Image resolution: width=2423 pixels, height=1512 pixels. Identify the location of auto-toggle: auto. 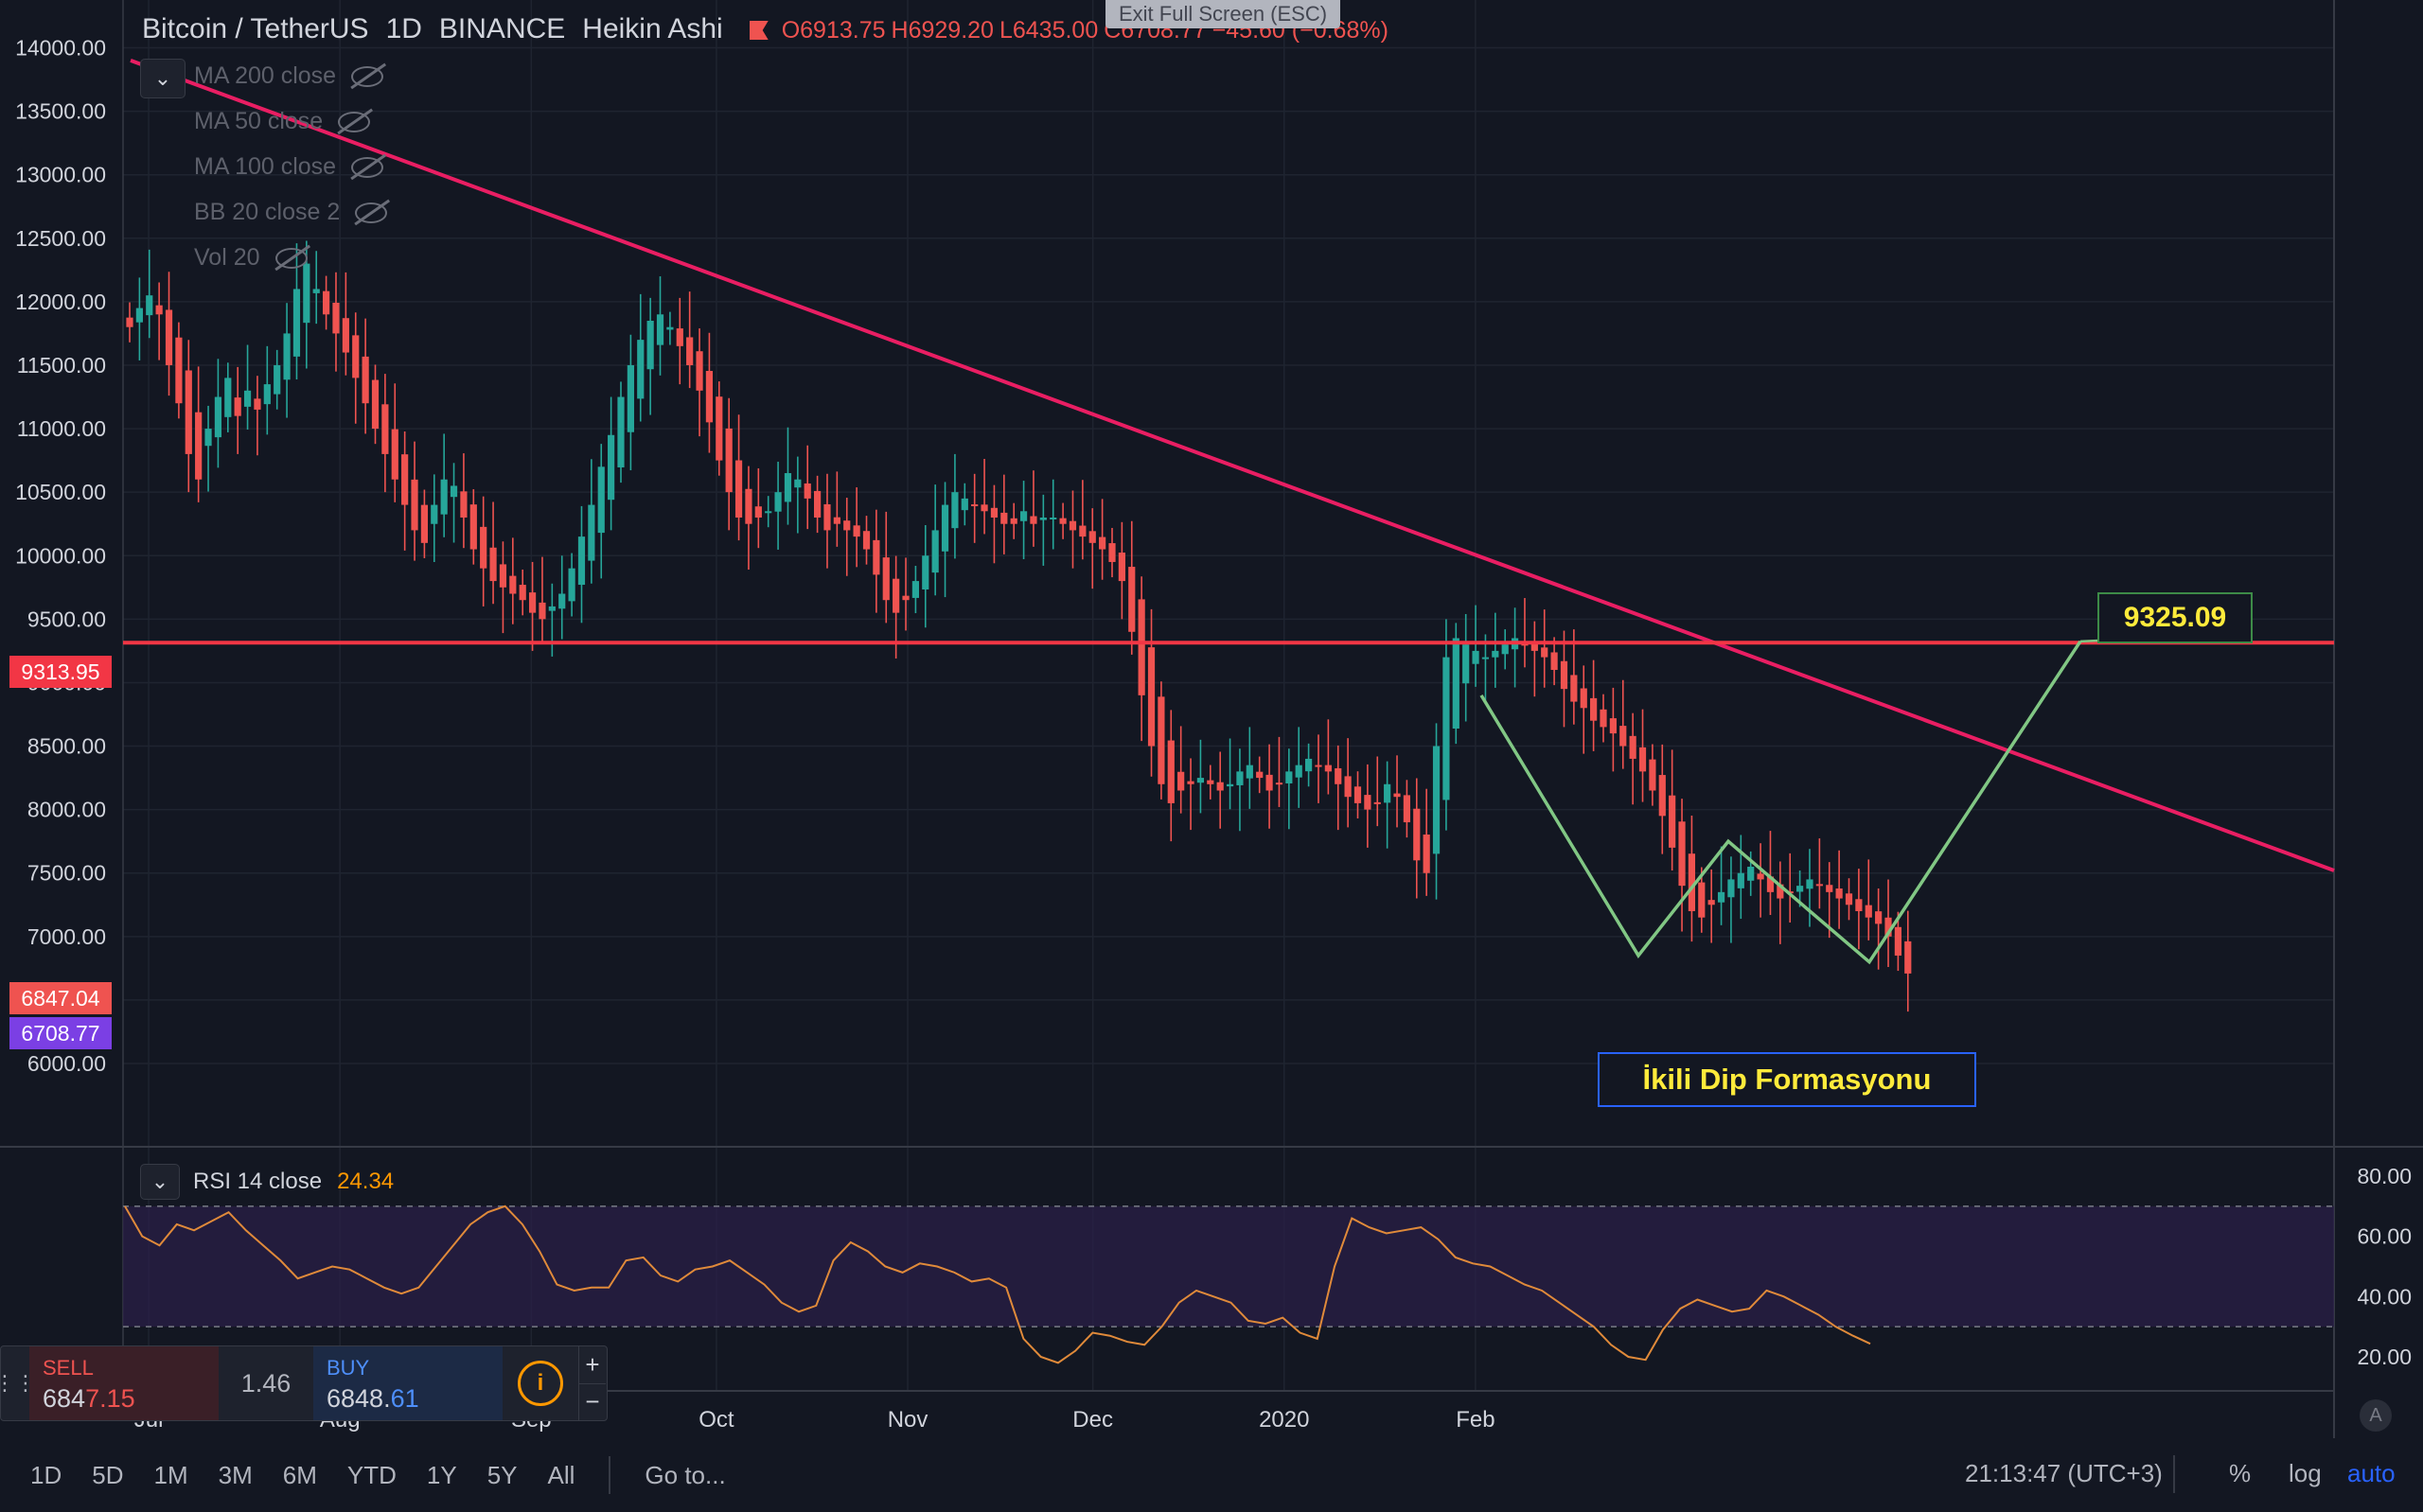
(2371, 1473).